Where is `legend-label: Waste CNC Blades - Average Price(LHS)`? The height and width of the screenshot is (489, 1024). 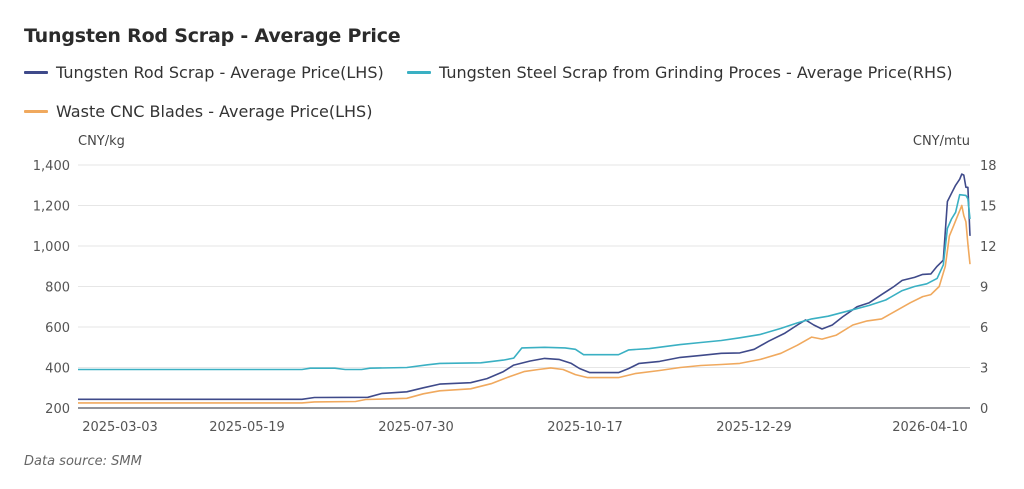 legend-label: Waste CNC Blades - Average Price(LHS) is located at coordinates (214, 111).